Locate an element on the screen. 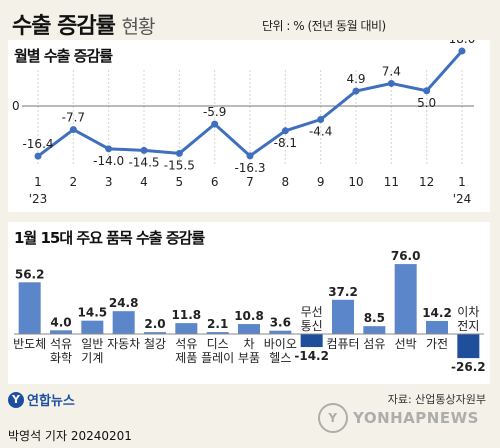 The height and width of the screenshot is (448, 500). yonhap-logo: Y 연합뉴스 is located at coordinates (41, 399).